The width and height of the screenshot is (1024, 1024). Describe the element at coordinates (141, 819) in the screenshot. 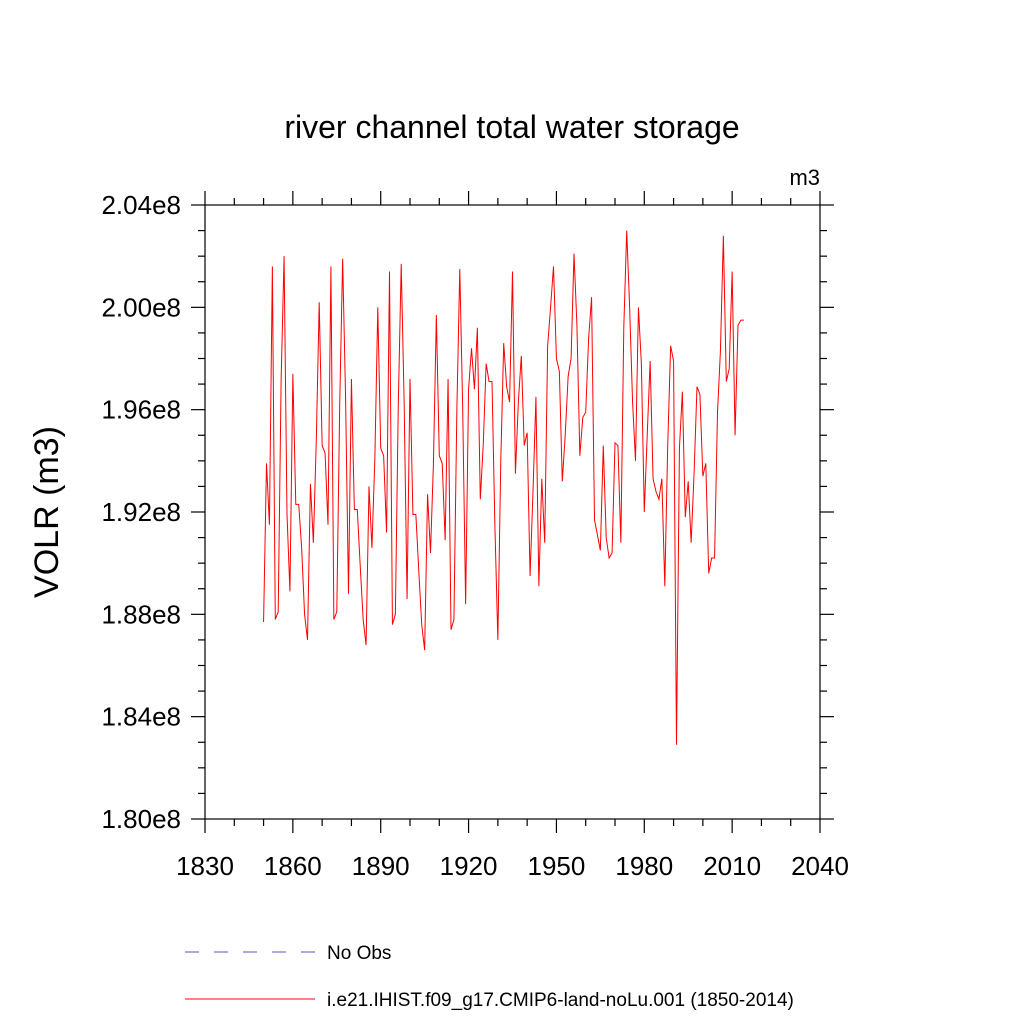

I see `y-tick-label: 1.80e8` at that location.